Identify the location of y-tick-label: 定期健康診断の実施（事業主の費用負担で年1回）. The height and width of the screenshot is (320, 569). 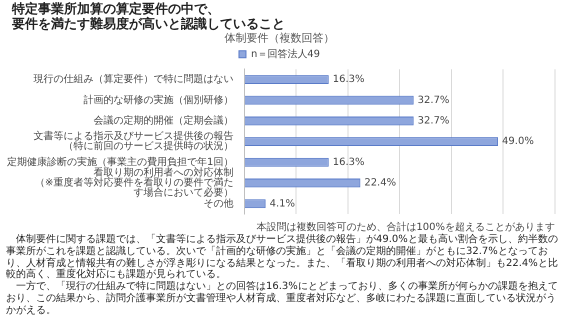
(120, 162).